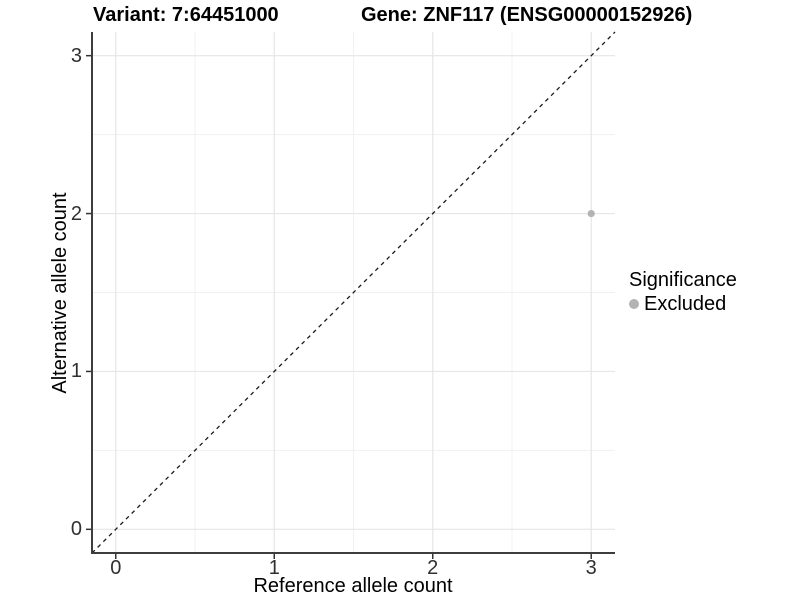 The width and height of the screenshot is (800, 600). Describe the element at coordinates (76, 55) in the screenshot. I see `y-tick-label: 3` at that location.